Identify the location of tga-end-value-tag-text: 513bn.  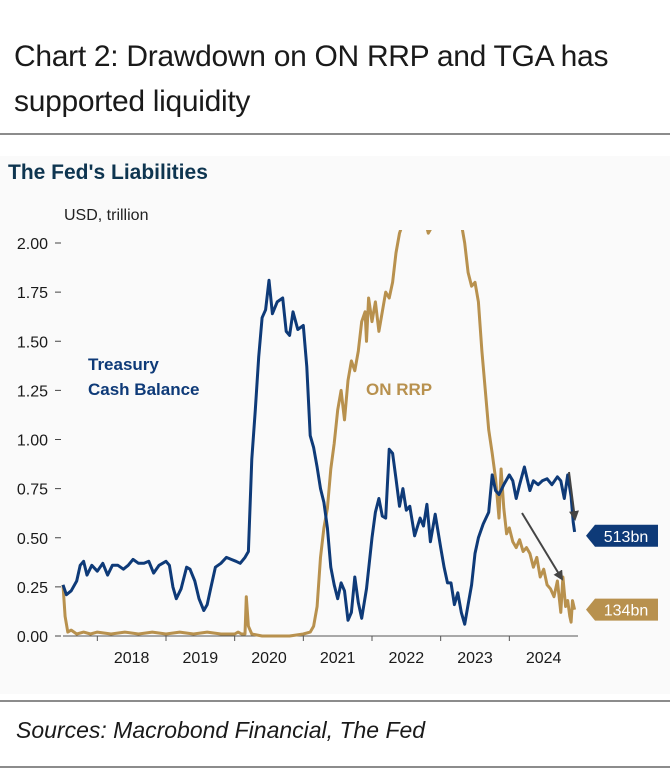
(626, 537).